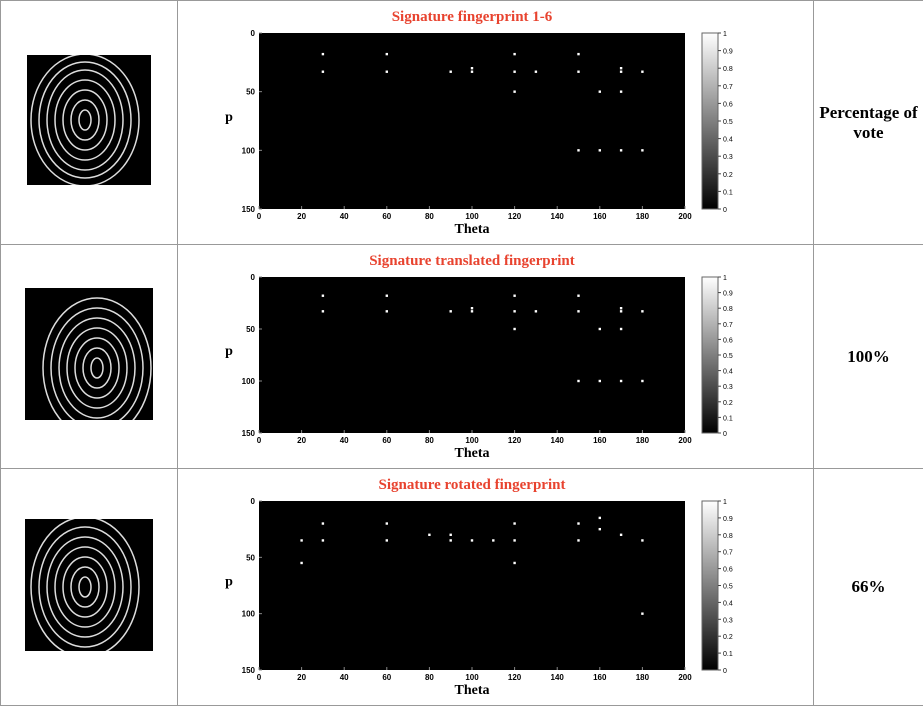 The height and width of the screenshot is (706, 923). What do you see at coordinates (868, 357) in the screenshot?
I see `vote-cell: 100%` at bounding box center [868, 357].